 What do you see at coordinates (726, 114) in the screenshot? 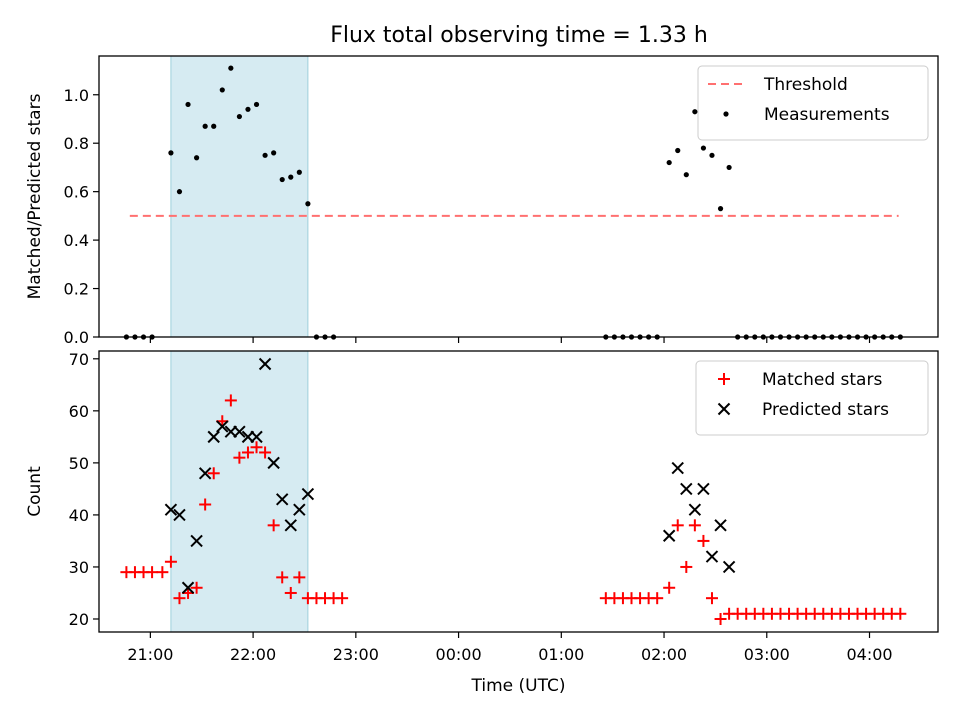
I see `legend-swatch-measurements` at bounding box center [726, 114].